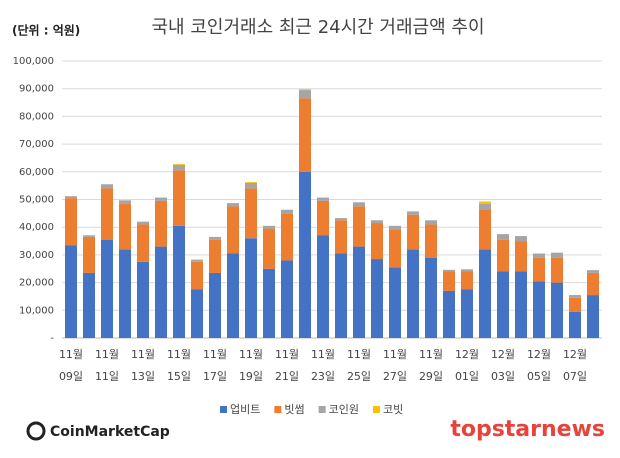 The image size is (620, 458). Describe the element at coordinates (539, 365) in the screenshot. I see `x-tick-label: 12월 05일` at that location.